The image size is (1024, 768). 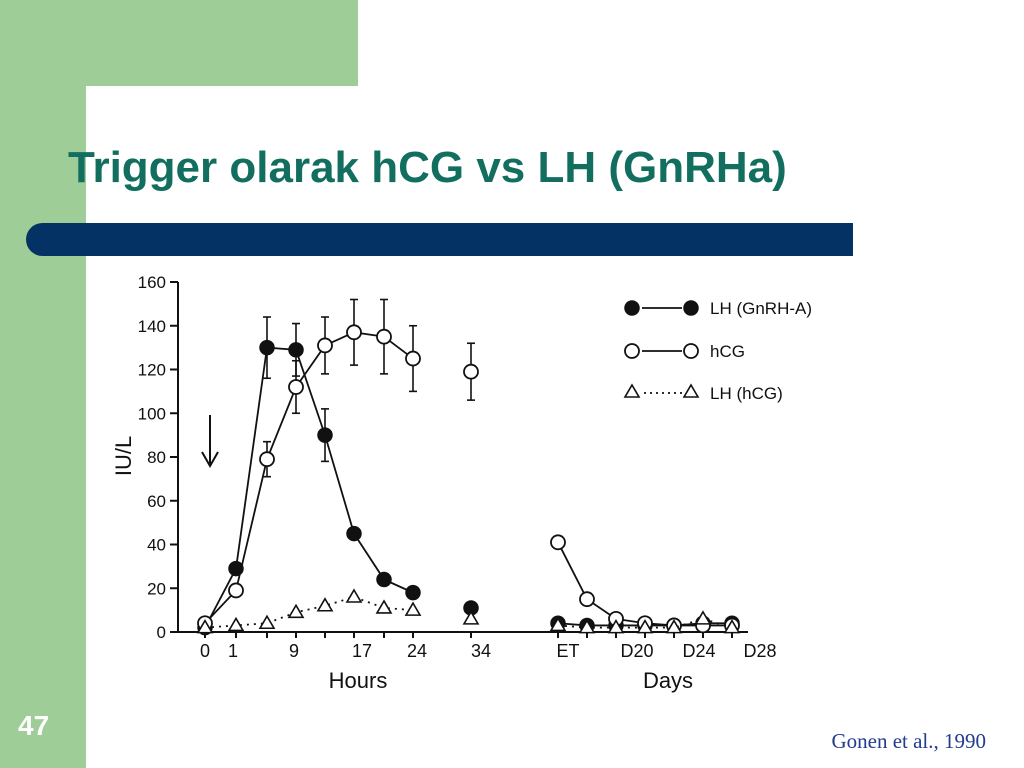 I want to click on legend-label-lh-hcg: LH (hCG), so click(x=746, y=393).